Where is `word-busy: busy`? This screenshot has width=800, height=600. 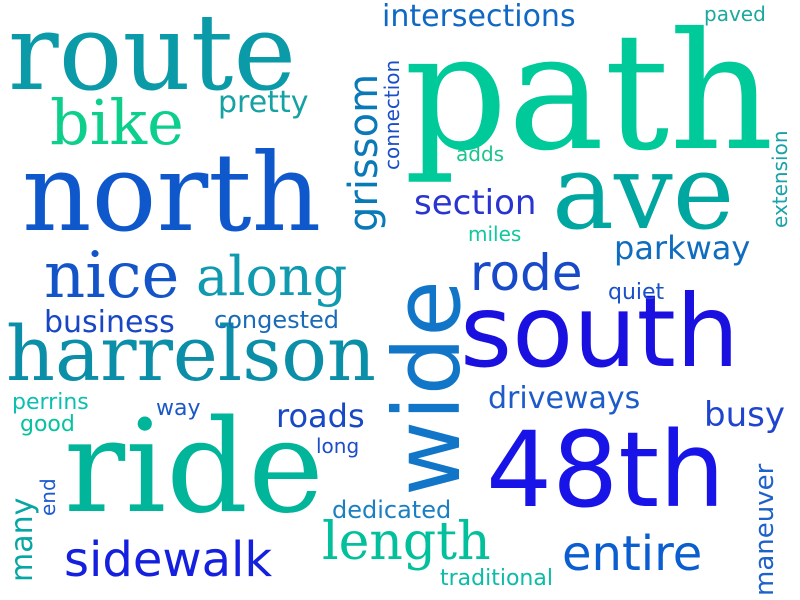
word-busy: busy is located at coordinates (744, 415).